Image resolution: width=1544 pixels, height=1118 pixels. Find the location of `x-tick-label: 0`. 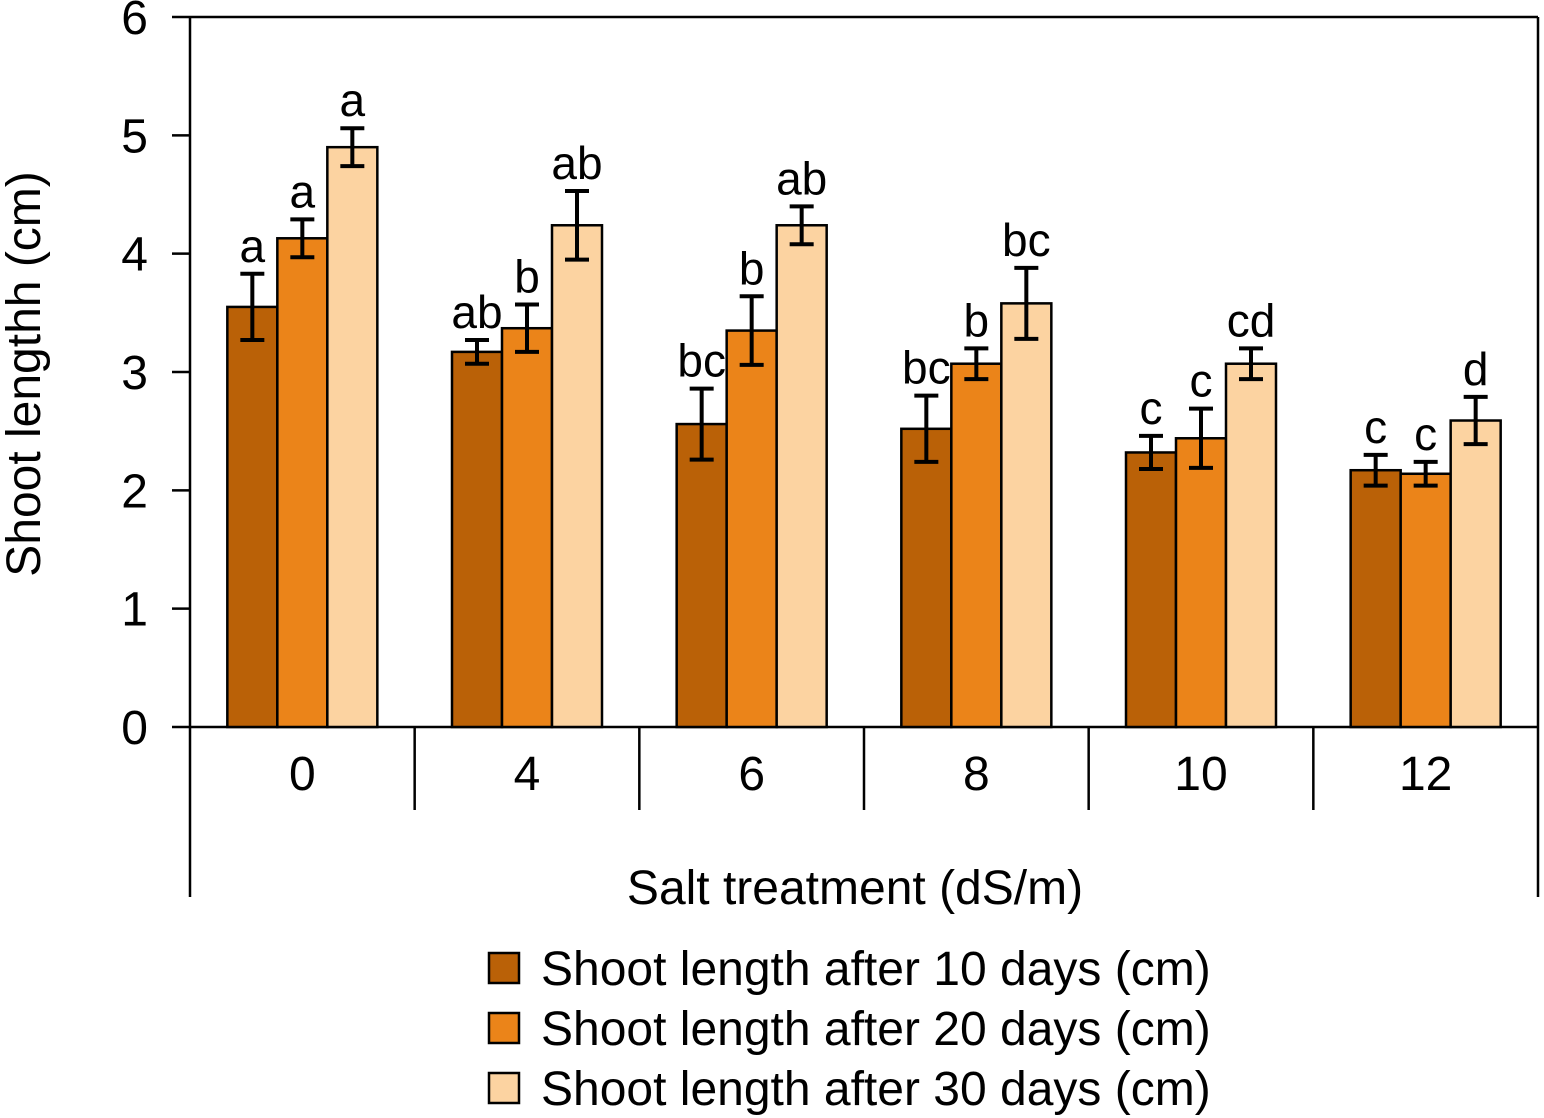

x-tick-label: 0 is located at coordinates (302, 774).